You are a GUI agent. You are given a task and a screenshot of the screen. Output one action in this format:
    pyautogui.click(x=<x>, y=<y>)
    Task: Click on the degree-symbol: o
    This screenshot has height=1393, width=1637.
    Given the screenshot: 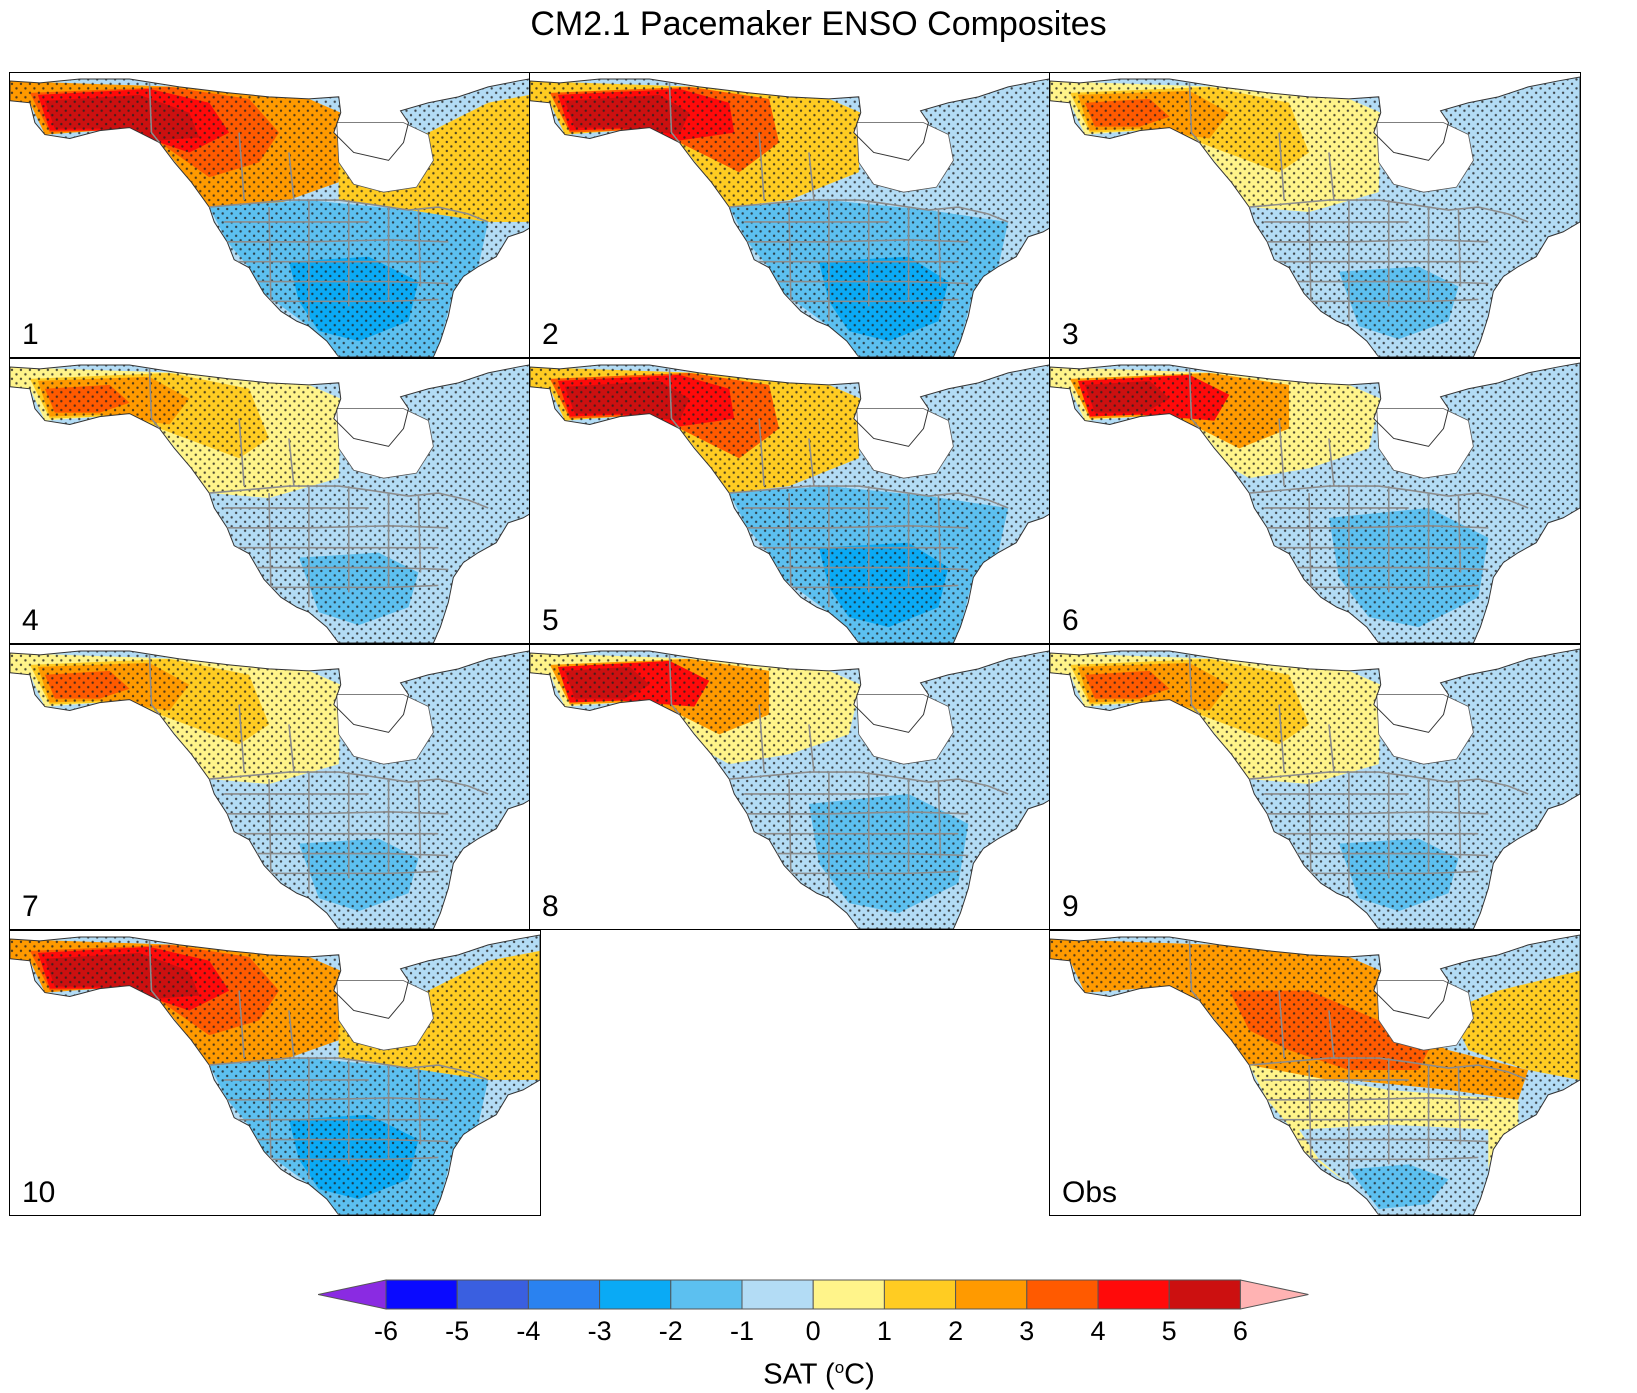 What is the action you would take?
    pyautogui.click(x=839, y=1367)
    